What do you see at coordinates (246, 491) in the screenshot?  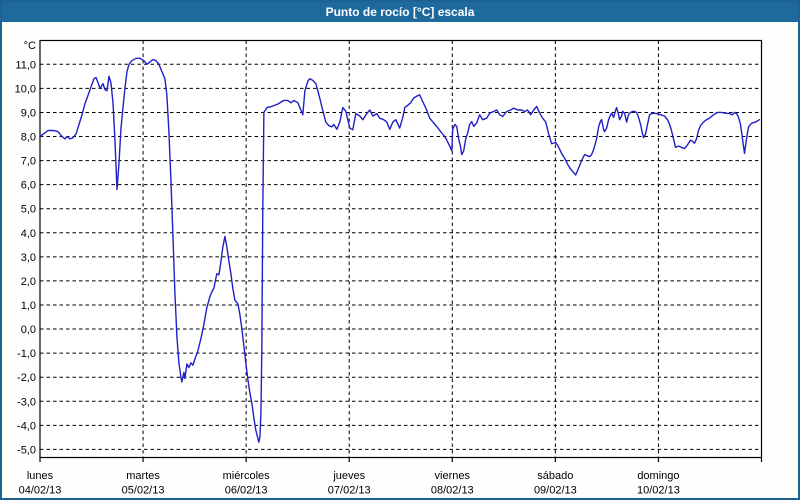 I see `x-tick-date-label: 06/02/13` at bounding box center [246, 491].